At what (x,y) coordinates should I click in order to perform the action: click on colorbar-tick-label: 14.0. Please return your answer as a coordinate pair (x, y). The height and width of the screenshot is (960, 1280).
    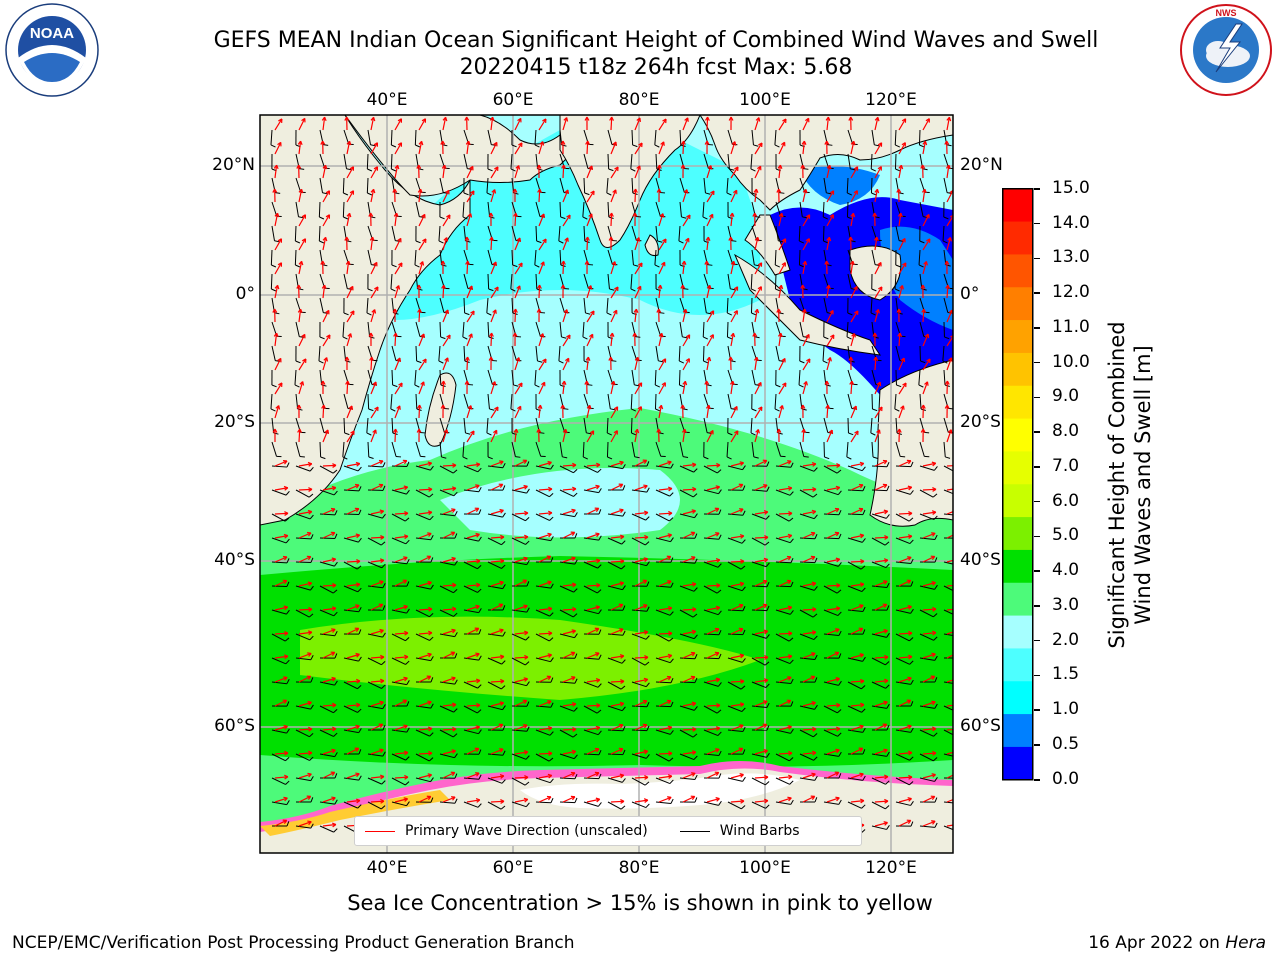
    Looking at the image, I should click on (1071, 222).